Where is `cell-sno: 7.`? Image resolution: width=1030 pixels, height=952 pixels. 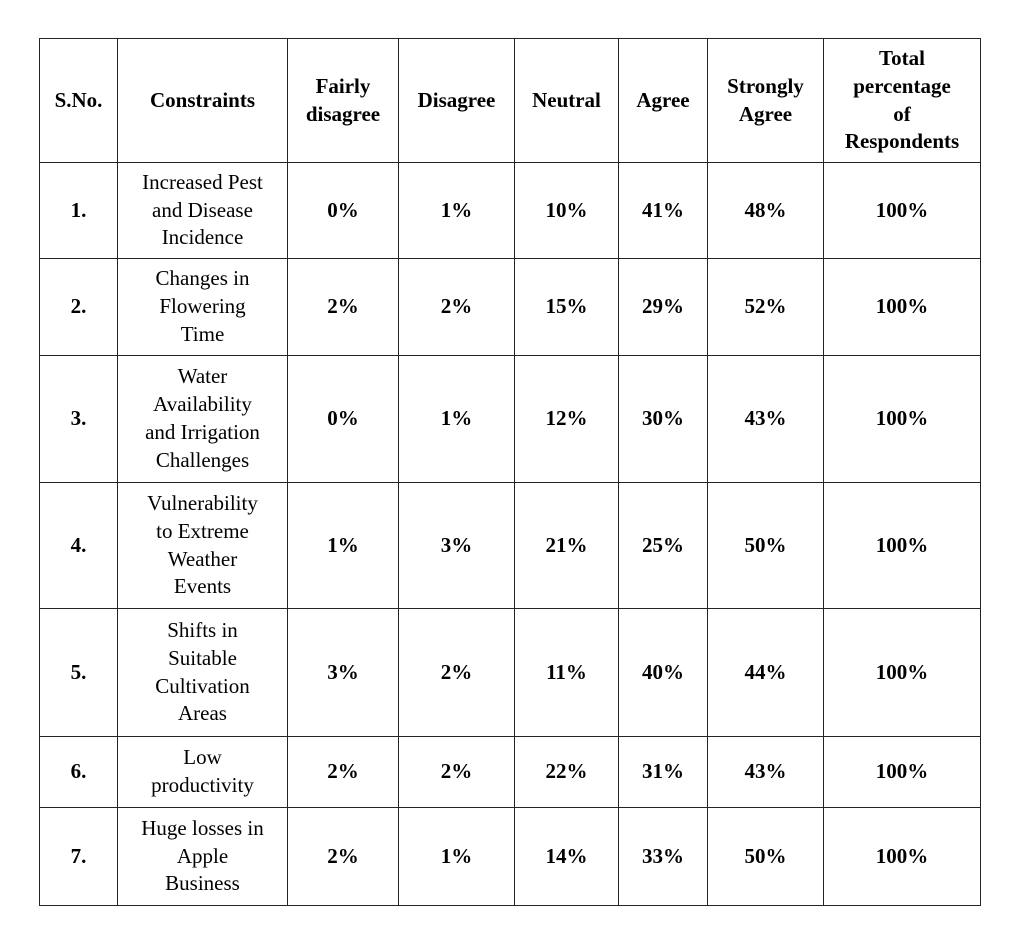
cell-sno: 7. is located at coordinates (78, 856).